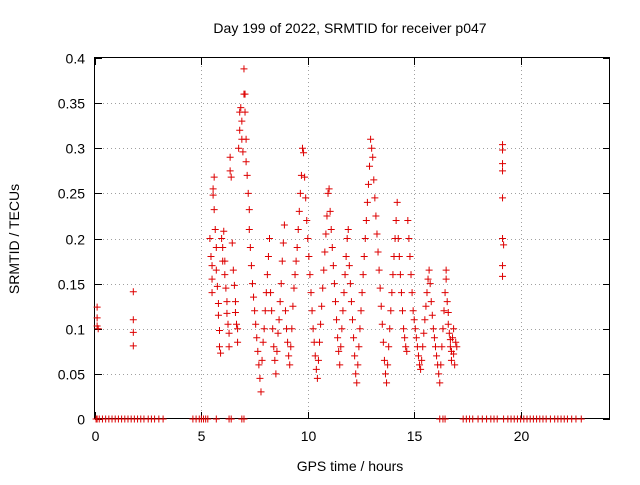 Image resolution: width=640 pixels, height=485 pixels. I want to click on x-tick-label: 5, so click(202, 436).